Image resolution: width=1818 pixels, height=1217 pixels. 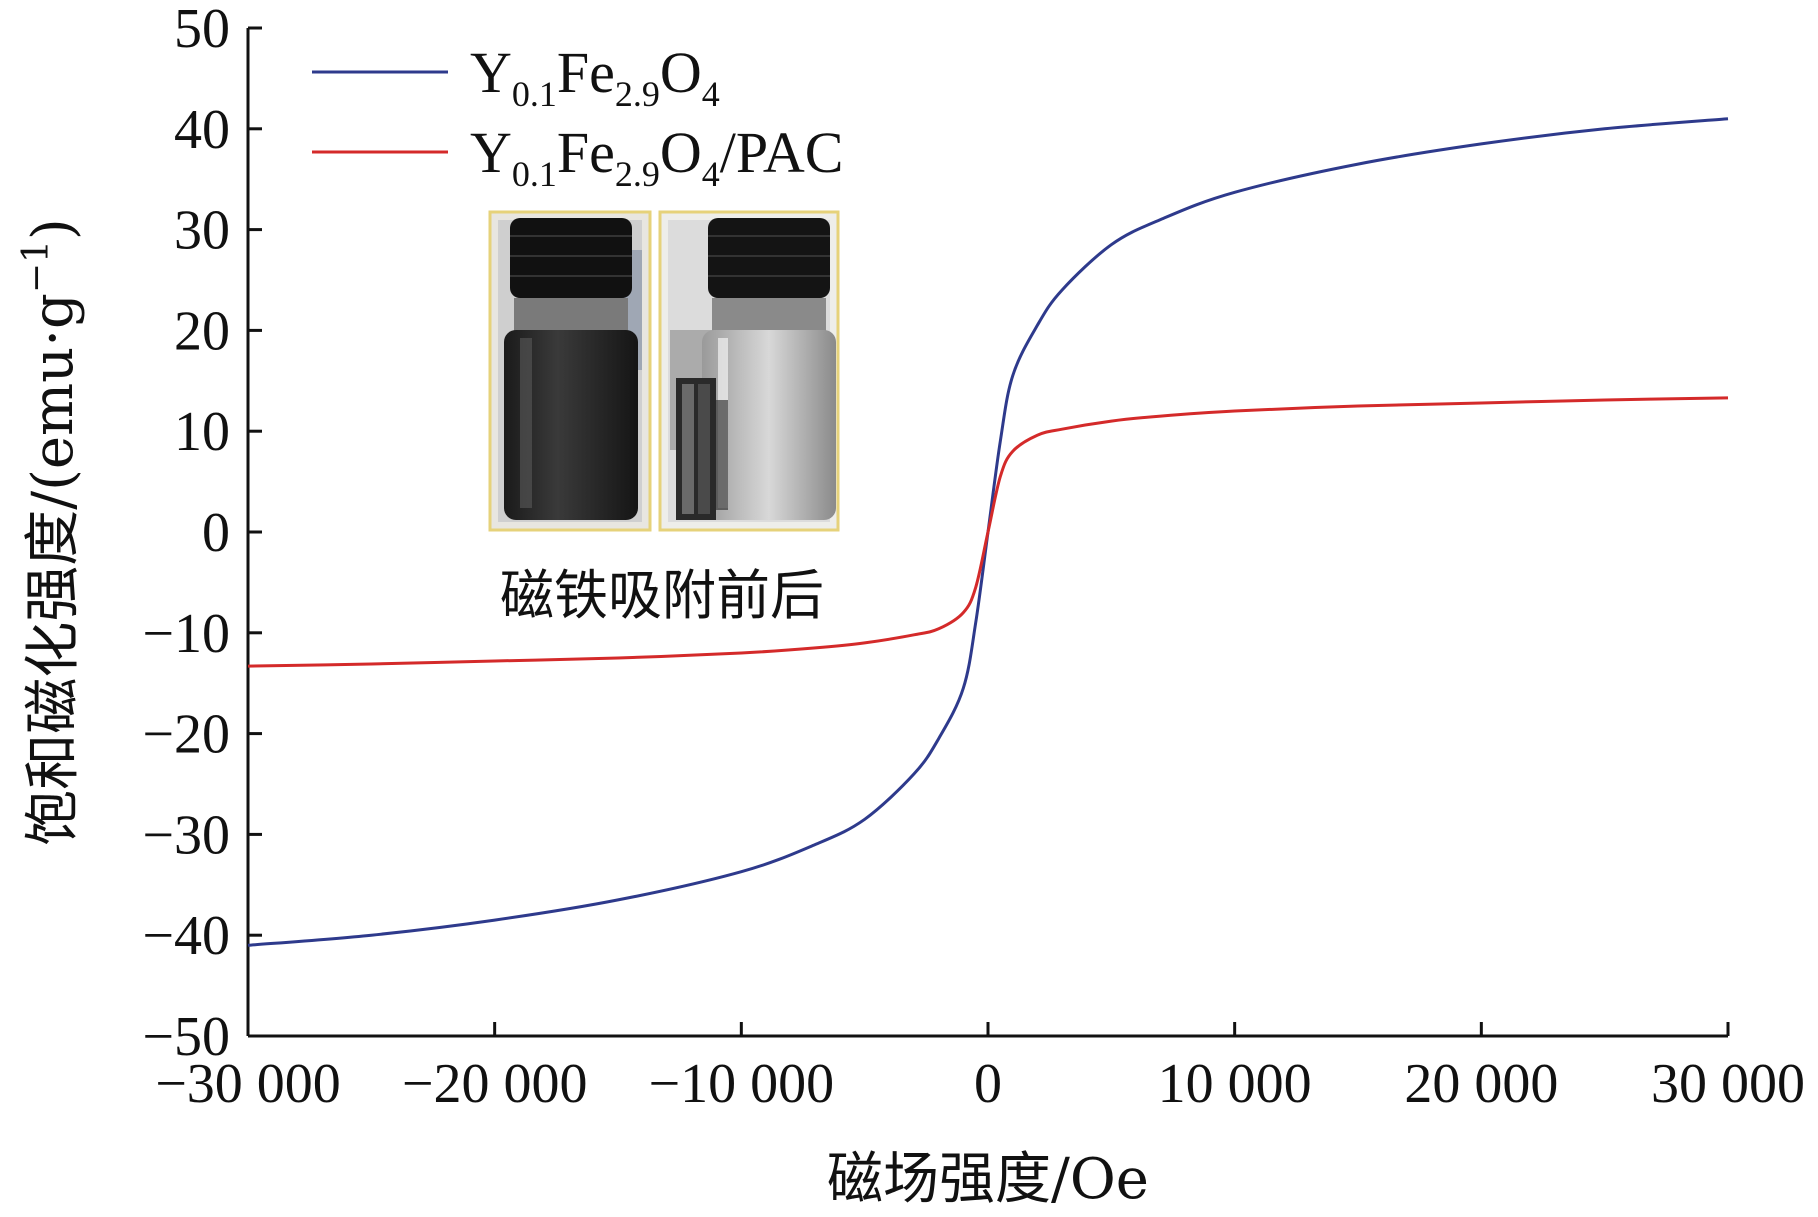 I want to click on y-ticks: 50 40 30 20 10 0 −10 −20 −30 −40 −50, so click(x=202, y=534).